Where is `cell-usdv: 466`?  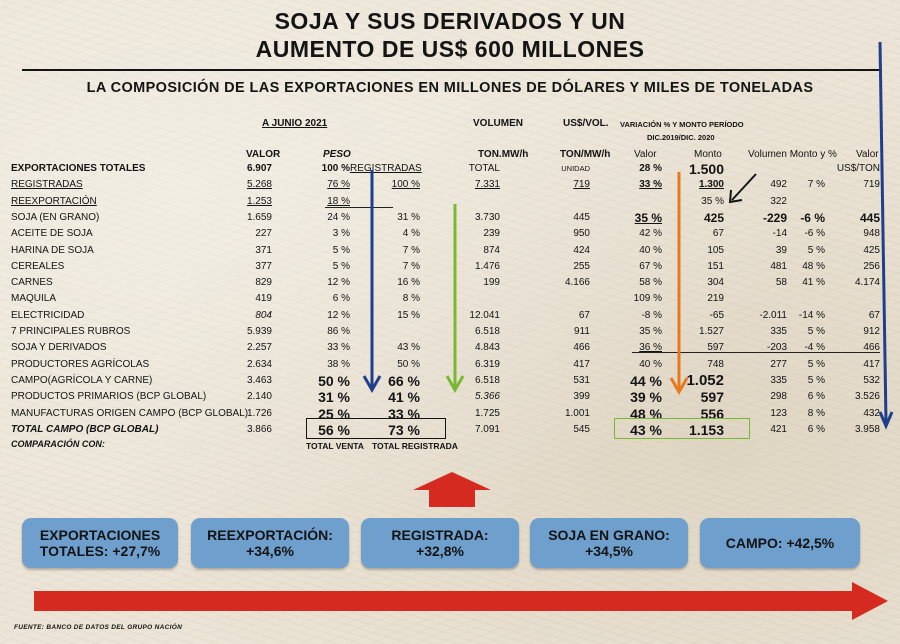
cell-usdv: 466 is located at coordinates (581, 348).